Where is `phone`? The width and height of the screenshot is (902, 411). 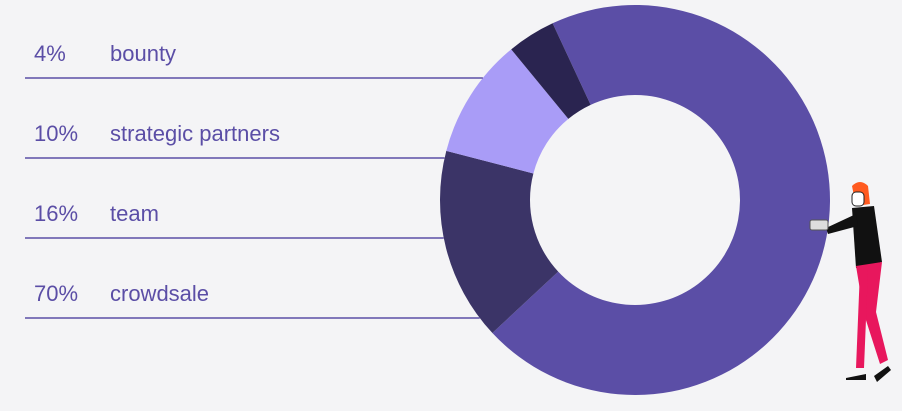
phone is located at coordinates (819, 225).